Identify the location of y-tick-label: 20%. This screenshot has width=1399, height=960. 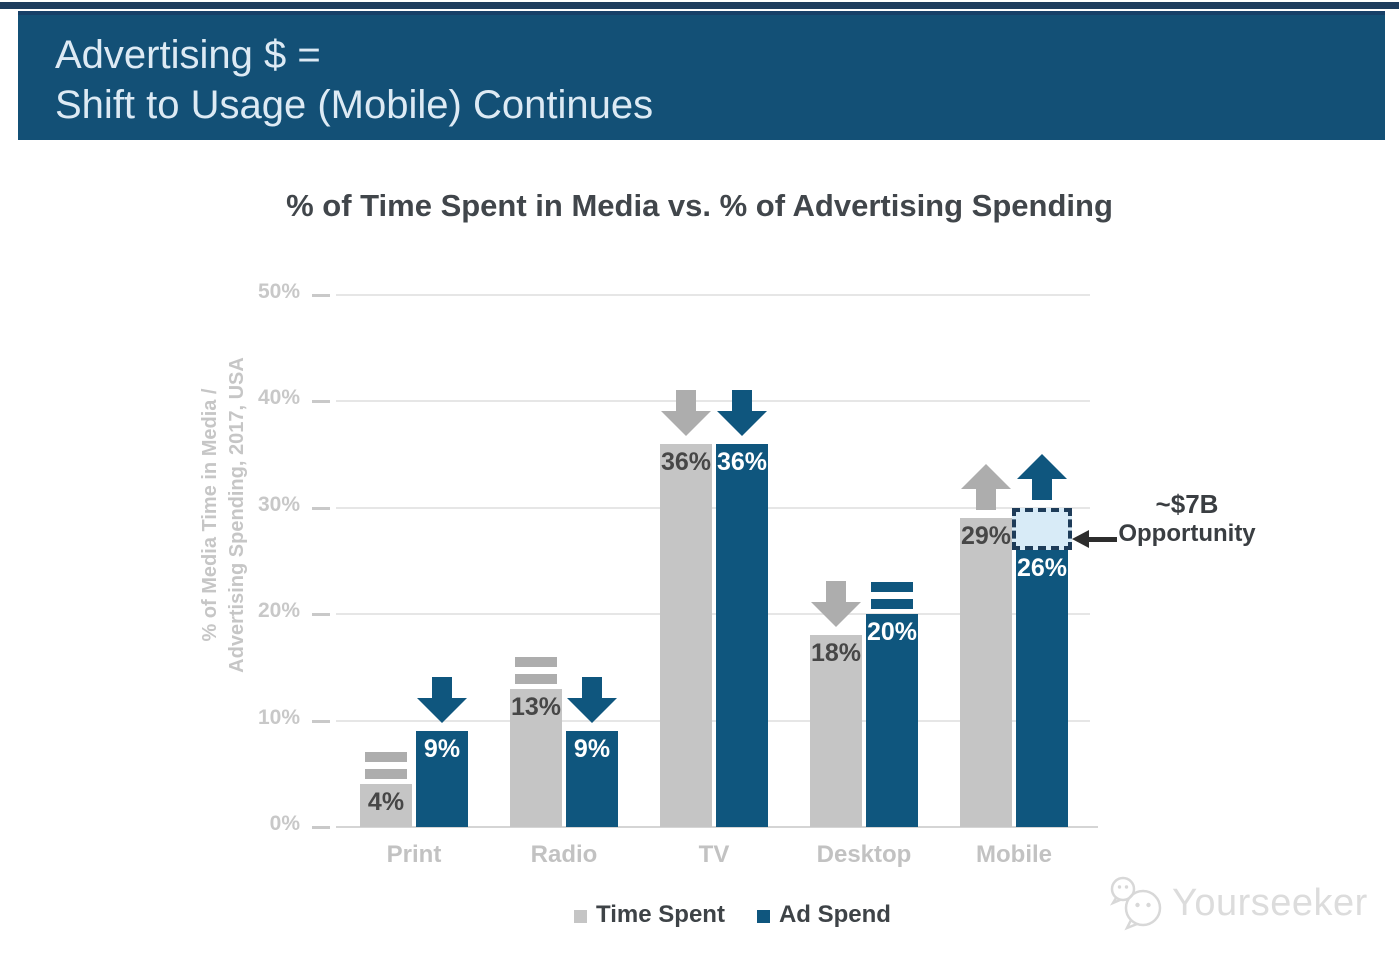
(278, 610).